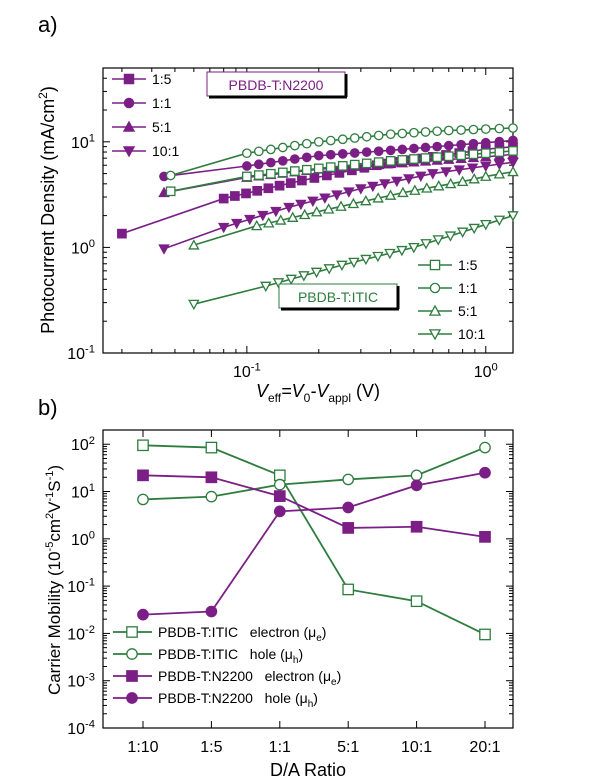  Describe the element at coordinates (486, 371) in the screenshot. I see `x-tick-label: 10⁰` at that location.